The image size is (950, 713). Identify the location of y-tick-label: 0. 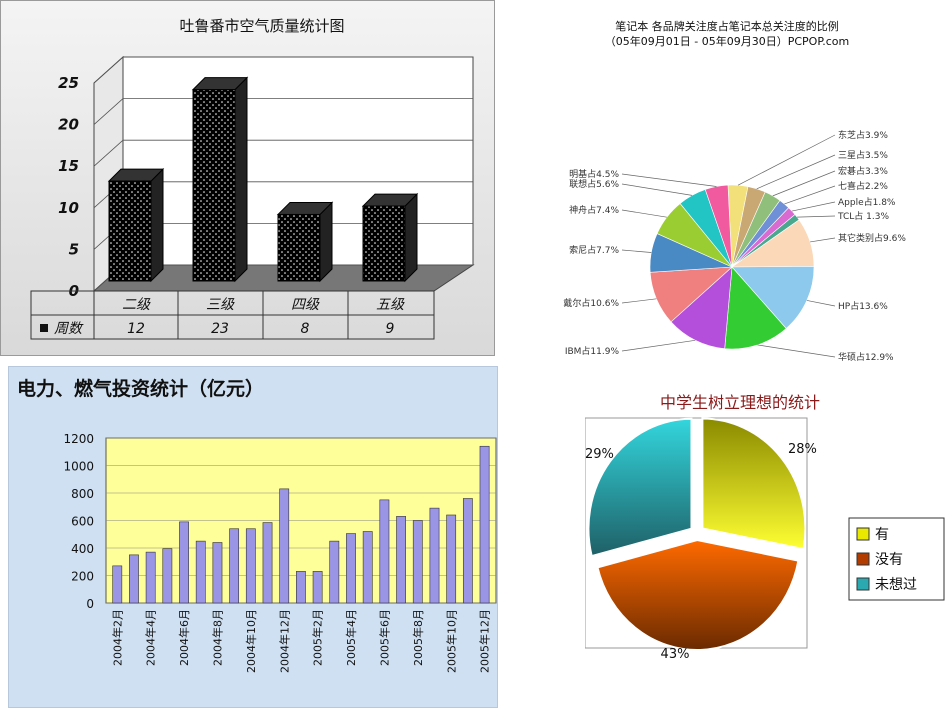
(90, 604).